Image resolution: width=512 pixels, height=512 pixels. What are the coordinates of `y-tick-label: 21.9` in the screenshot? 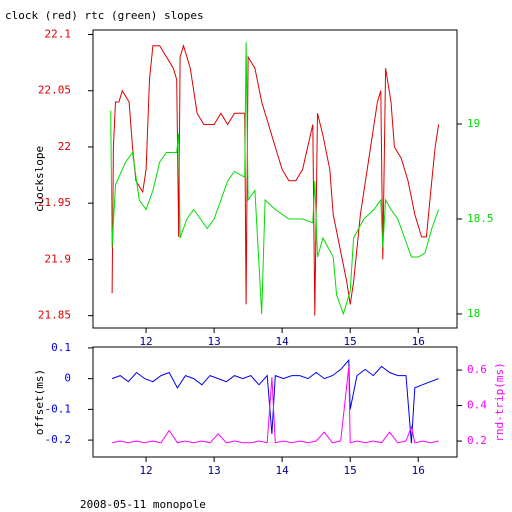 It's located at (58, 258).